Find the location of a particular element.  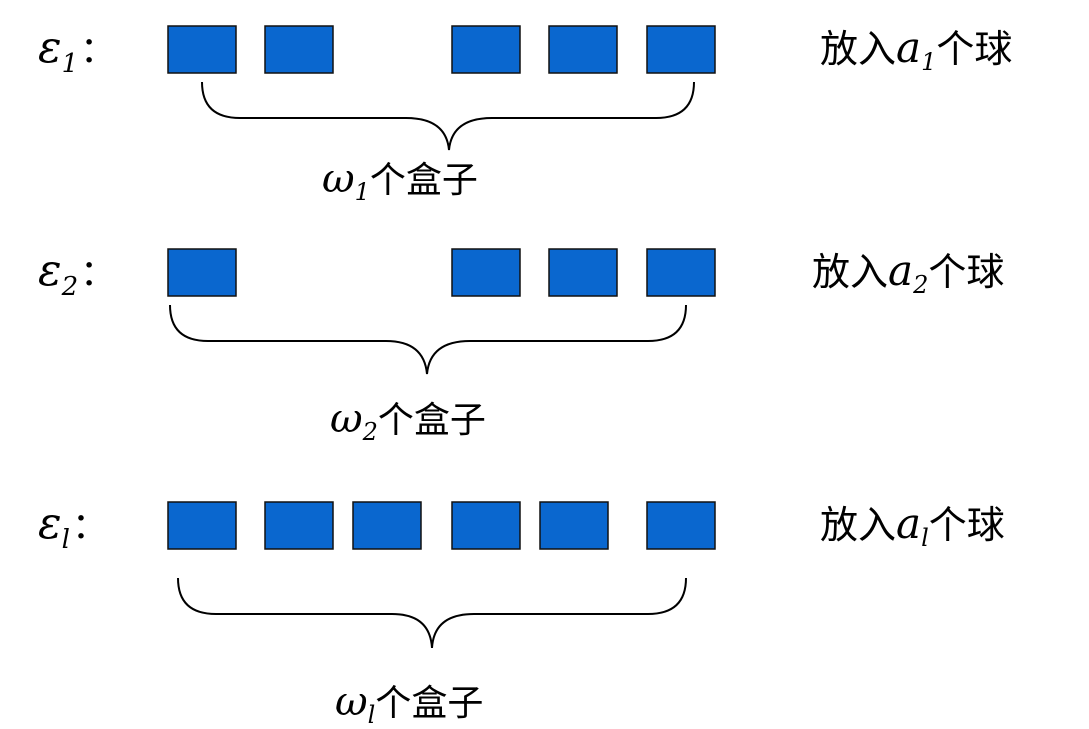

omega-subscript: 1 is located at coordinates (362, 192).